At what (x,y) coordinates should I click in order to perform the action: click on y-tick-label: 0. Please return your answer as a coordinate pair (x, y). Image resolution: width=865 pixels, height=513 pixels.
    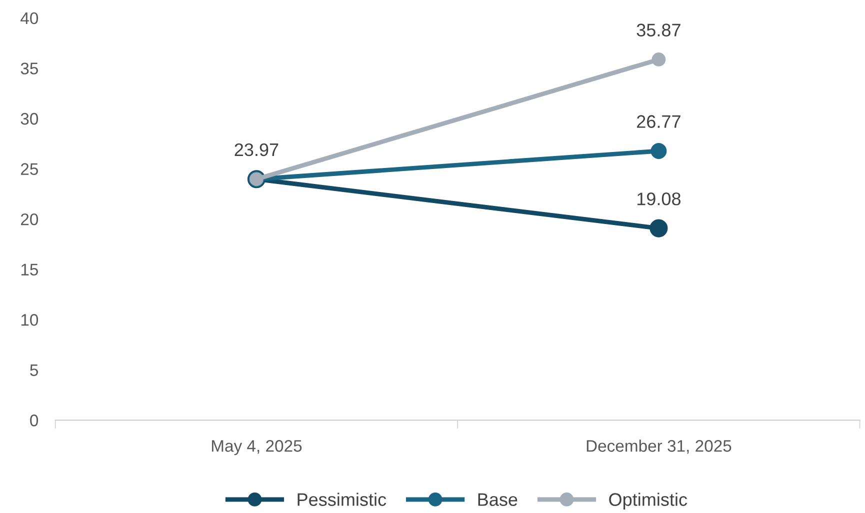
    Looking at the image, I should click on (34, 420).